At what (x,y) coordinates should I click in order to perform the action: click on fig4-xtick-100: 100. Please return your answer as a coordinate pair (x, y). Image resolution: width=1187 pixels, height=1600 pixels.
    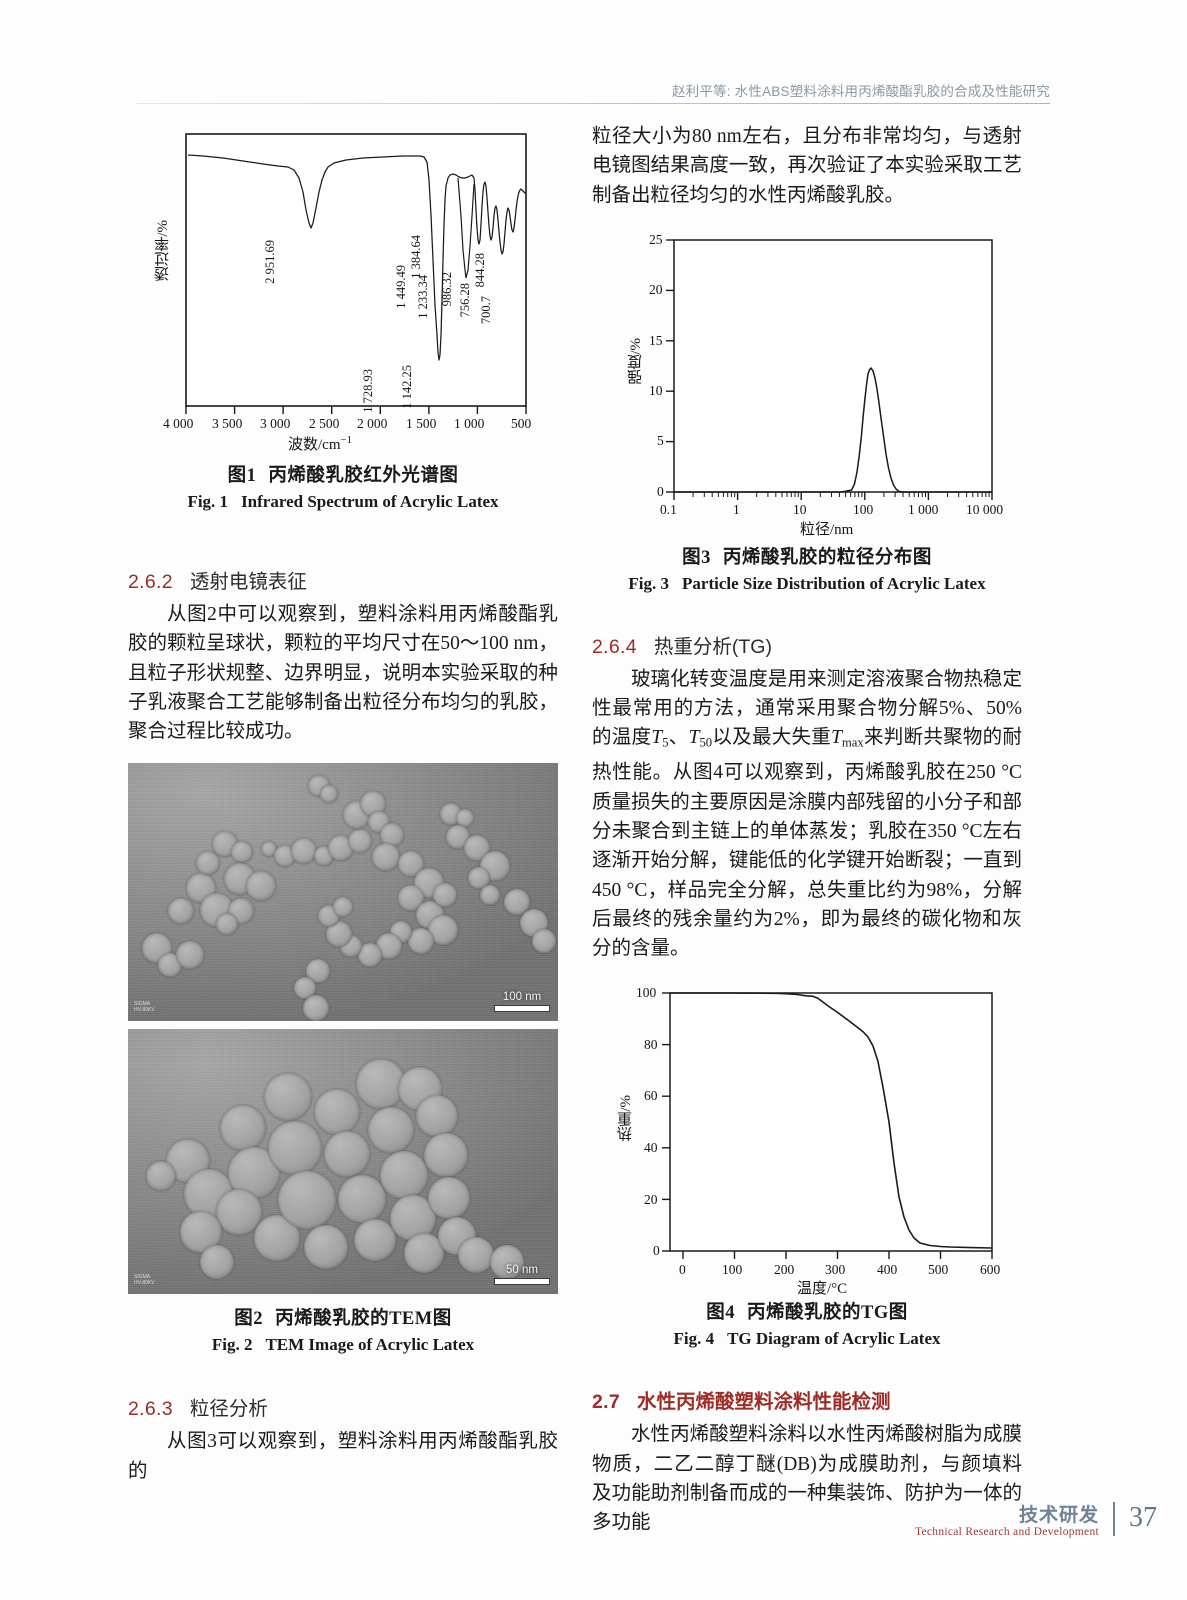
    Looking at the image, I should click on (732, 1270).